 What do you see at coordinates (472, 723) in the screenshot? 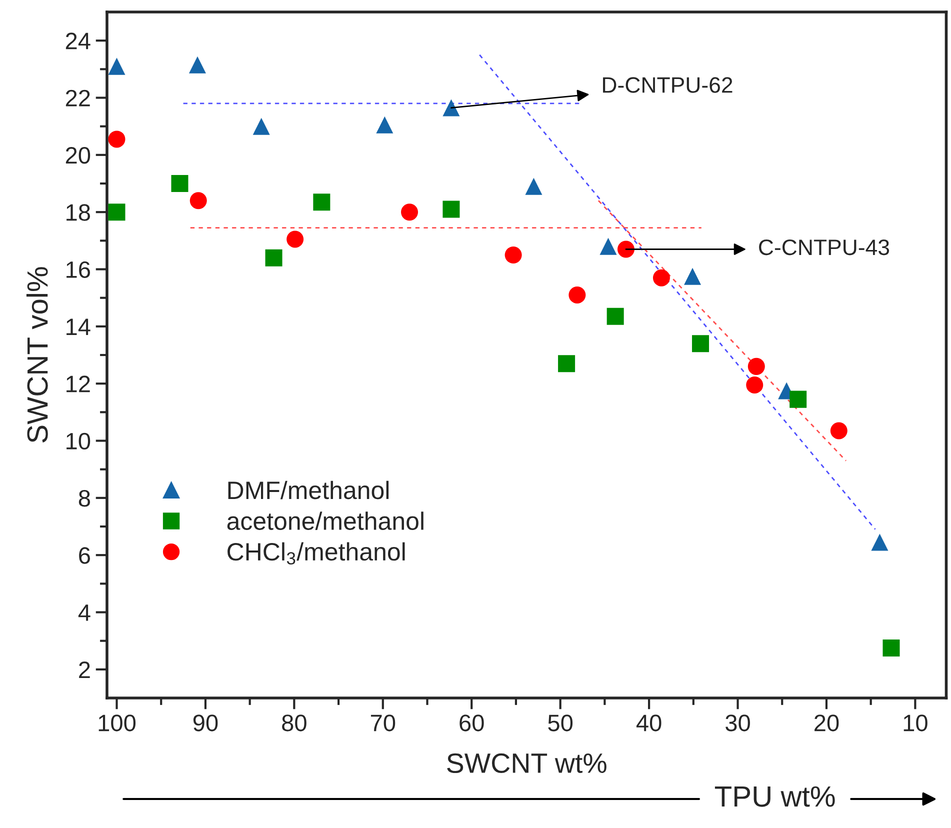
I see `x-tick-label: 60` at bounding box center [472, 723].